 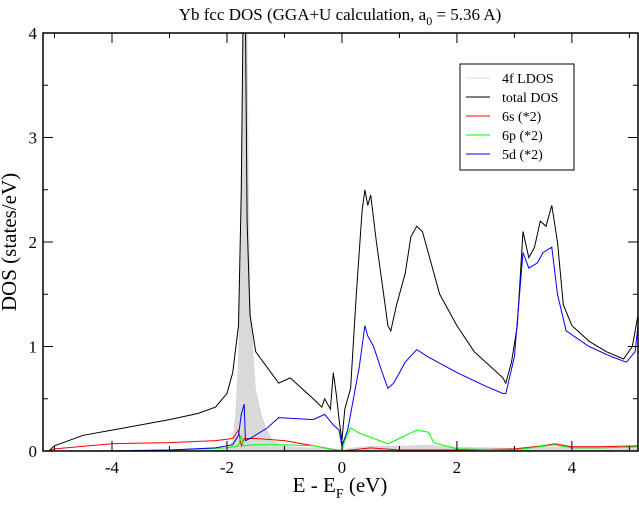 I want to click on x-axis-label: E - EF (eV), so click(x=340, y=487).